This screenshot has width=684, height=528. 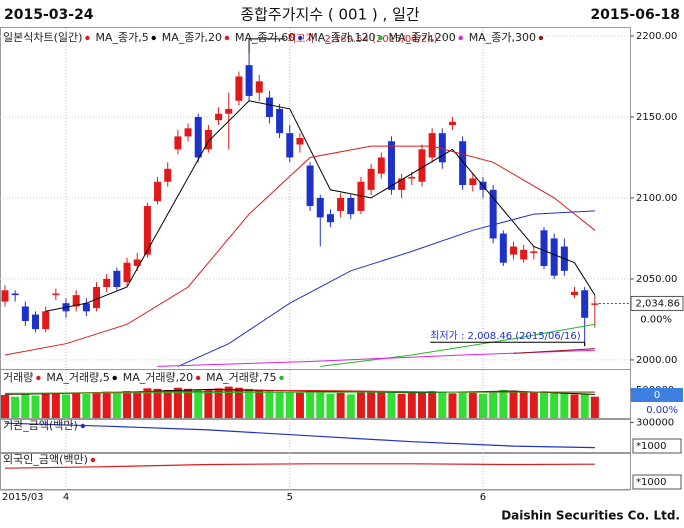 What do you see at coordinates (121, 37) in the screenshot?
I see `legend-label: MA_종가,5` at bounding box center [121, 37].